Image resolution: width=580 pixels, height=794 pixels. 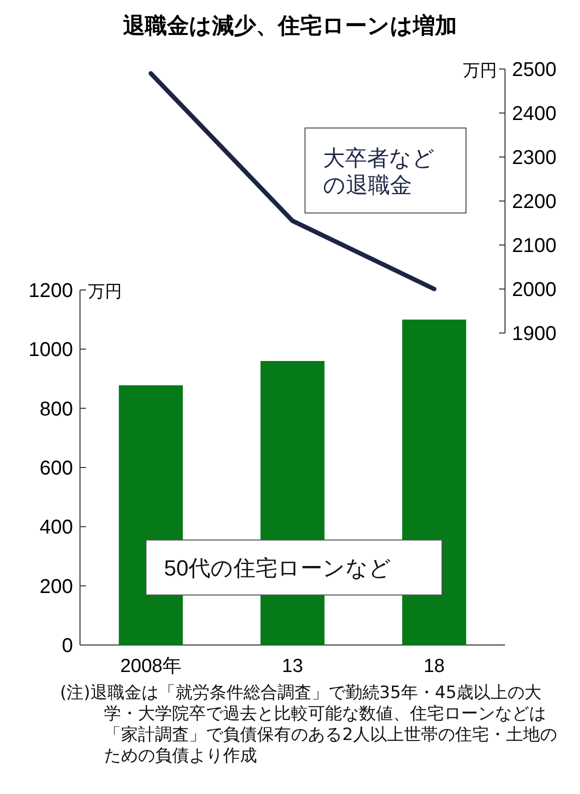 I want to click on chart-title: 退職金は減少、住宅ローンは増加, so click(x=290, y=25).